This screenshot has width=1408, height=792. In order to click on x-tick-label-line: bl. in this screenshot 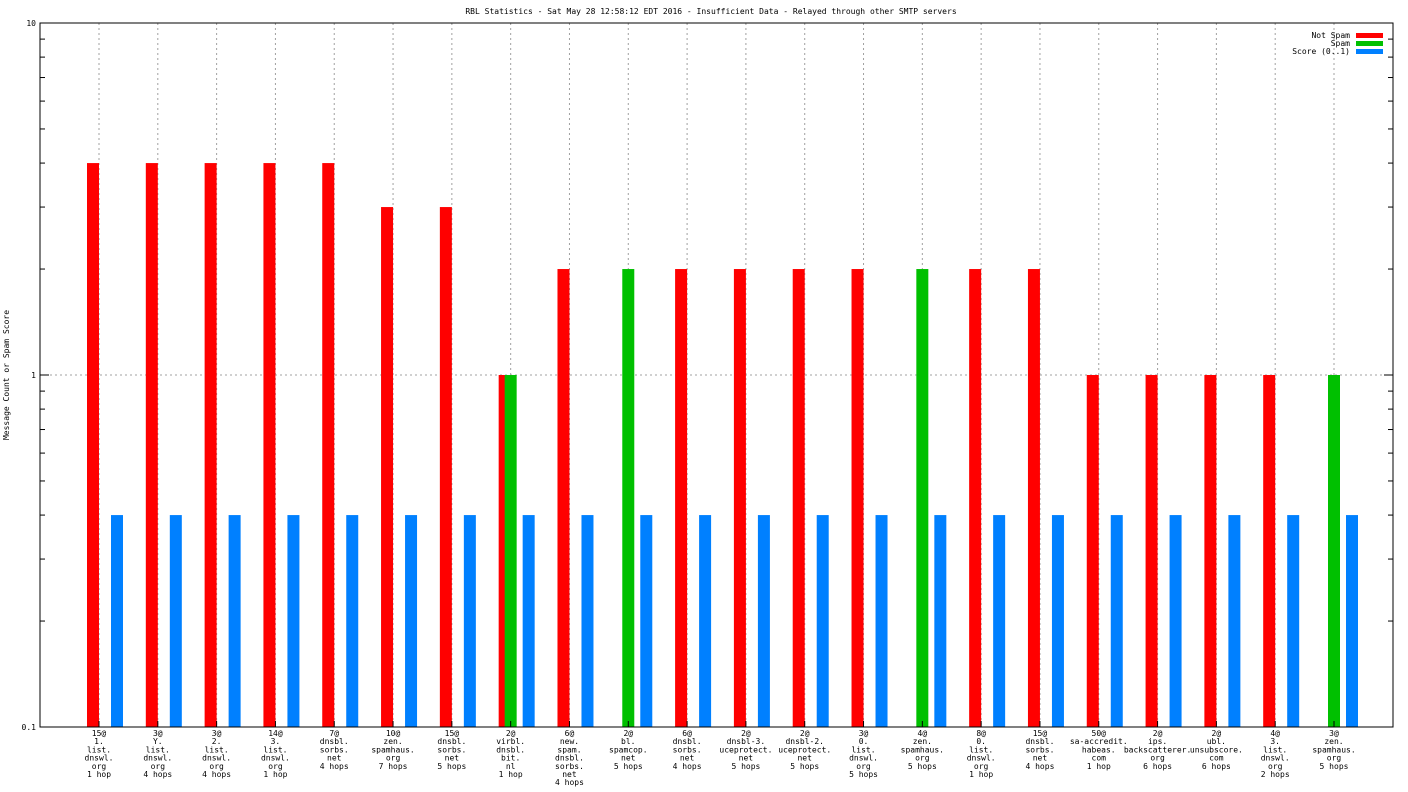, I will do `click(628, 741)`.